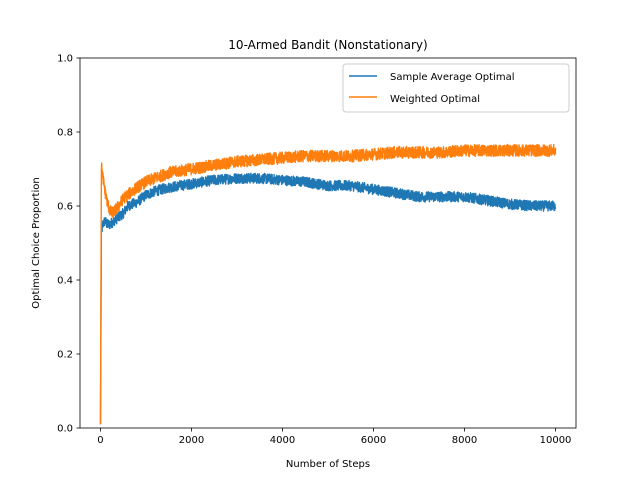 Image resolution: width=640 pixels, height=480 pixels. What do you see at coordinates (65, 133) in the screenshot?
I see `y-tick-label: 0.8` at bounding box center [65, 133].